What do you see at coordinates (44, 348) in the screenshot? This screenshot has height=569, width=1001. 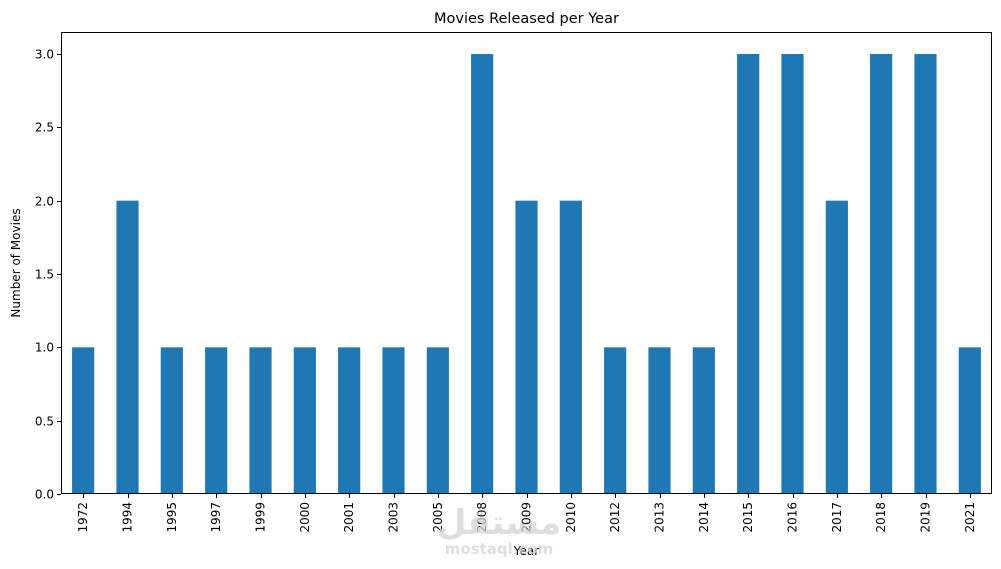 I see `y-tick-label: 1.0` at bounding box center [44, 348].